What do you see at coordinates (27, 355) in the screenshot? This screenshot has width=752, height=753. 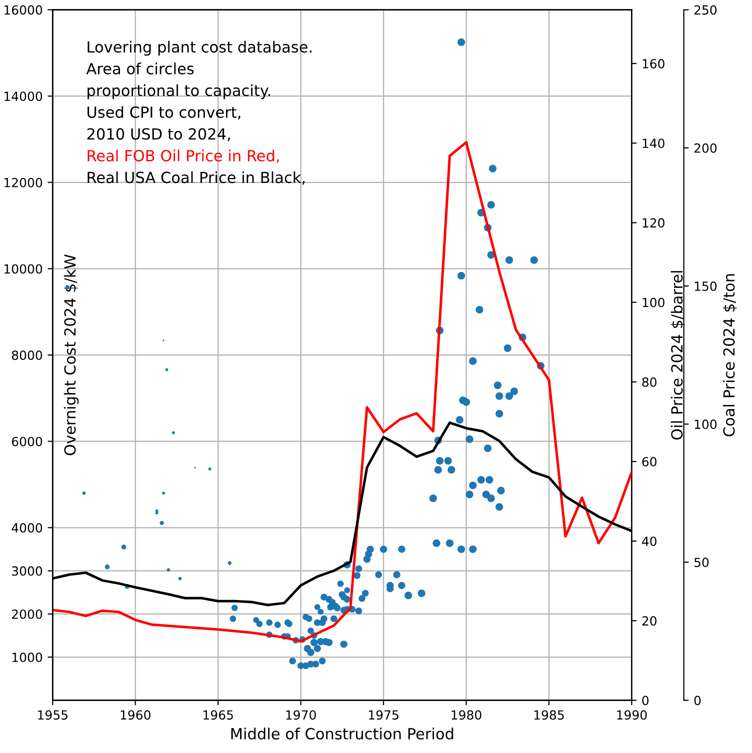 I see `y-tick-label: 8000` at bounding box center [27, 355].